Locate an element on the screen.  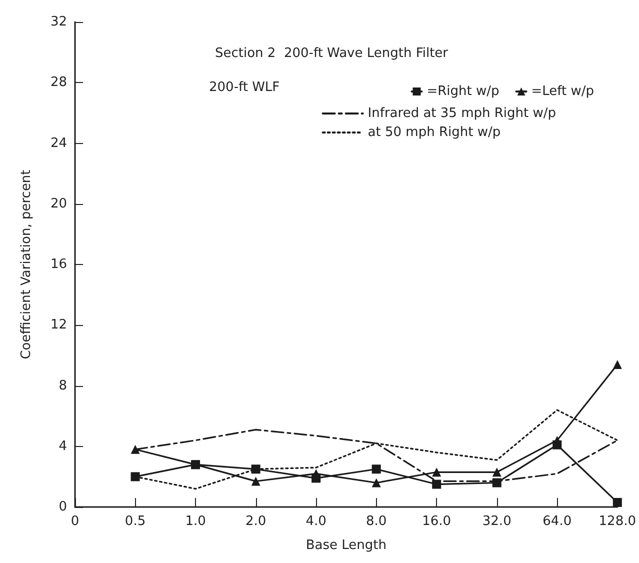
y-tick-label: 32 is located at coordinates (58, 22).